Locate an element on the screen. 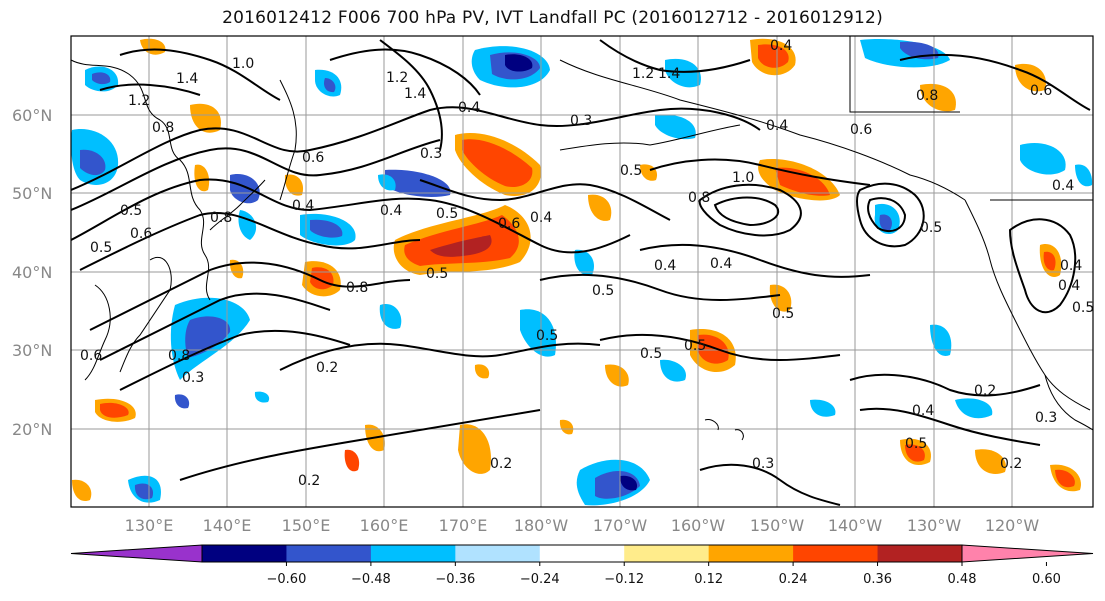 This screenshot has width=1105, height=601. colorbar-tick-label: −0.48 is located at coordinates (371, 579).